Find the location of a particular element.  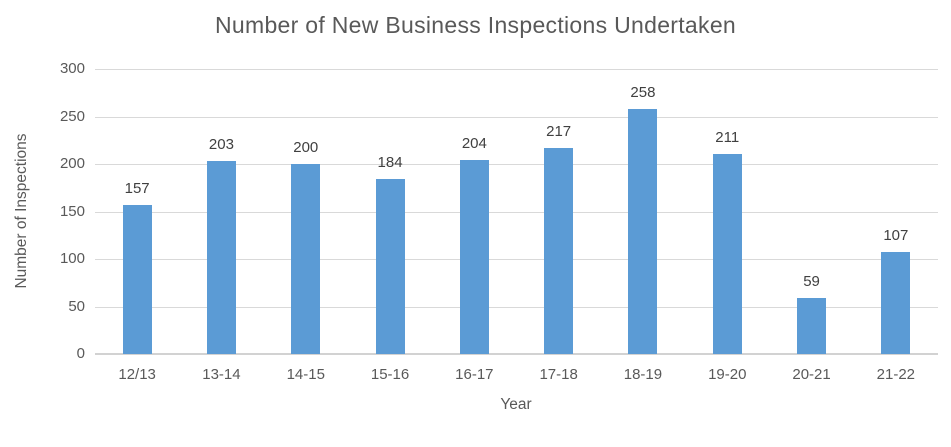

y-tick-label: 150 is located at coordinates (72, 211).